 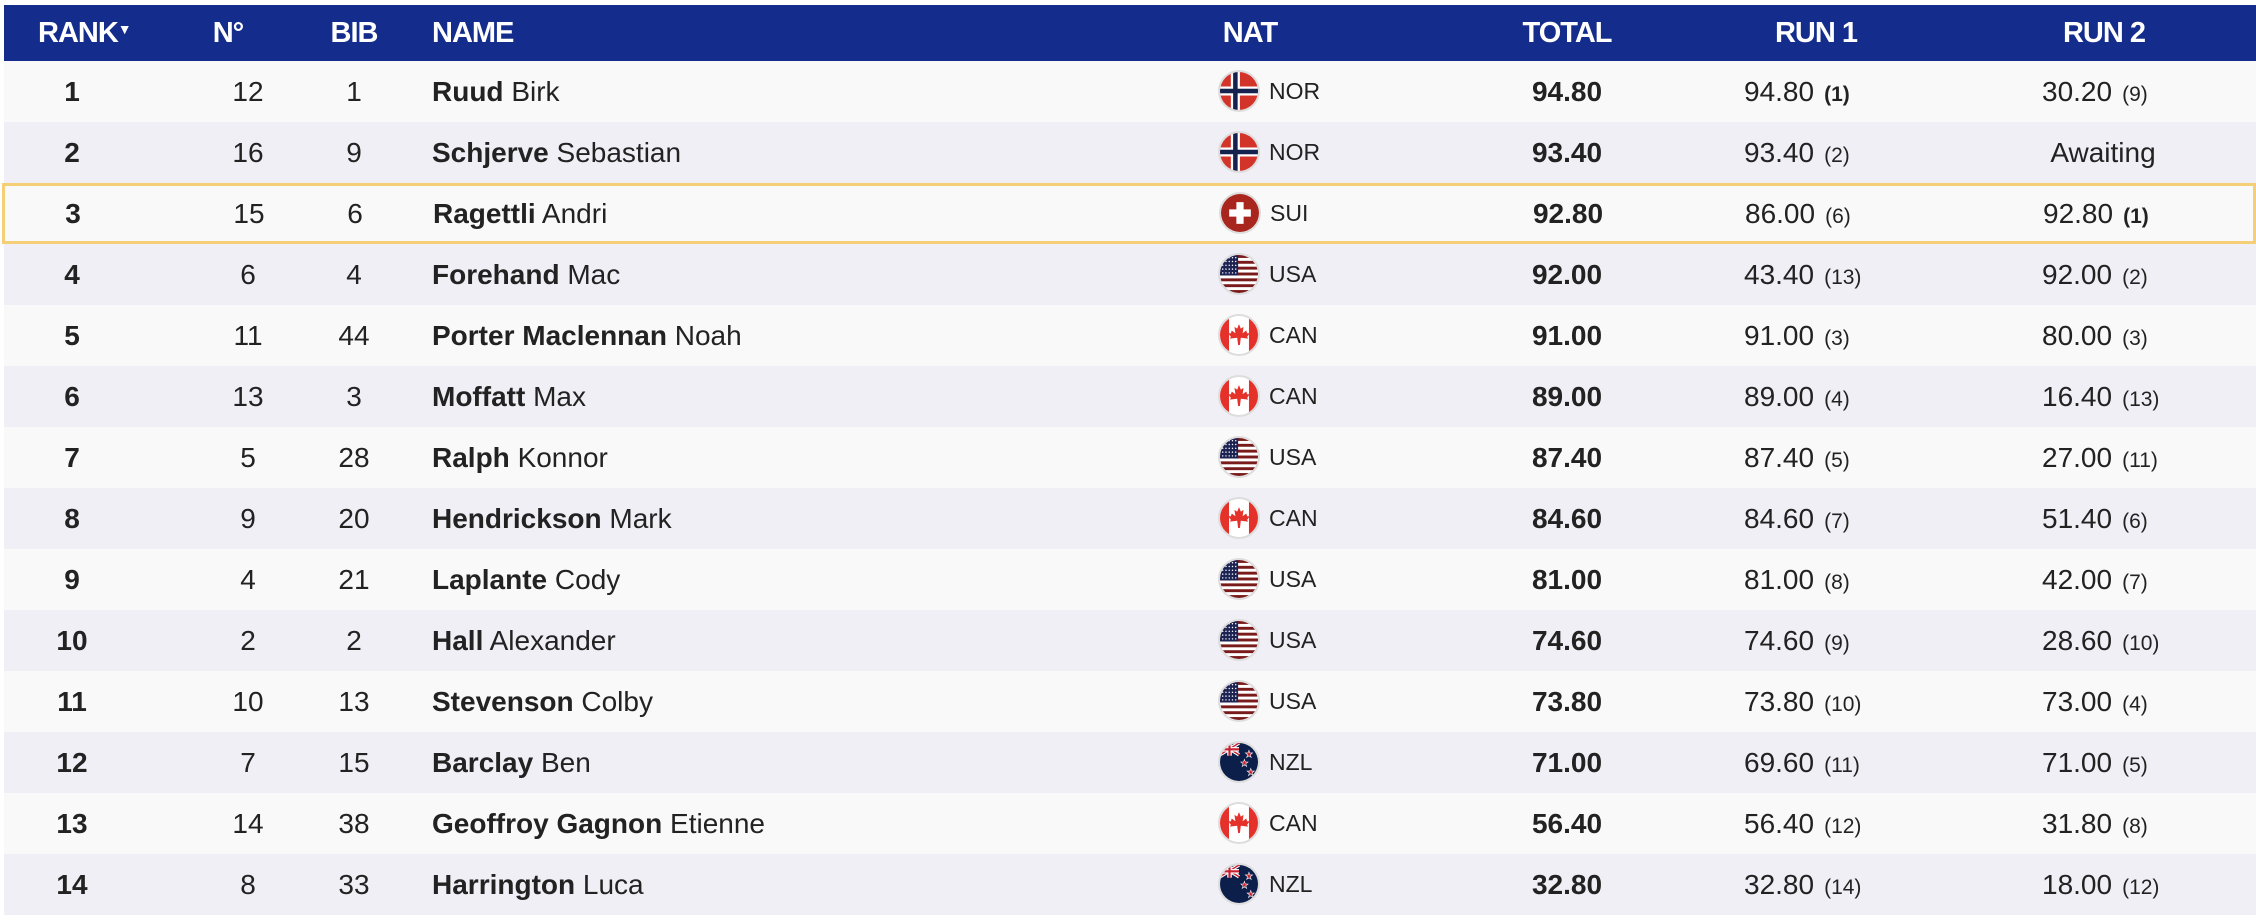 What do you see at coordinates (72, 457) in the screenshot?
I see `rank-cell: 7` at bounding box center [72, 457].